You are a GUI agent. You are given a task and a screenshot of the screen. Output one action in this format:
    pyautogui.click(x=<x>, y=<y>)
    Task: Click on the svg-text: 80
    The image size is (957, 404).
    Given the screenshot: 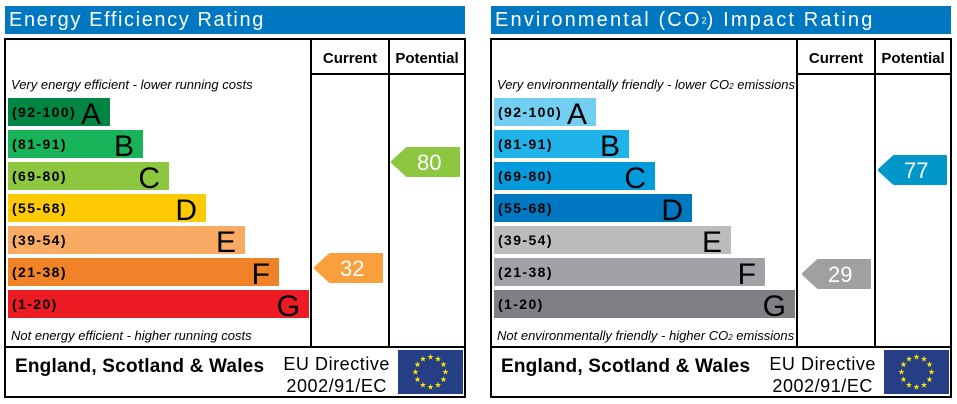 What is the action you would take?
    pyautogui.click(x=429, y=162)
    